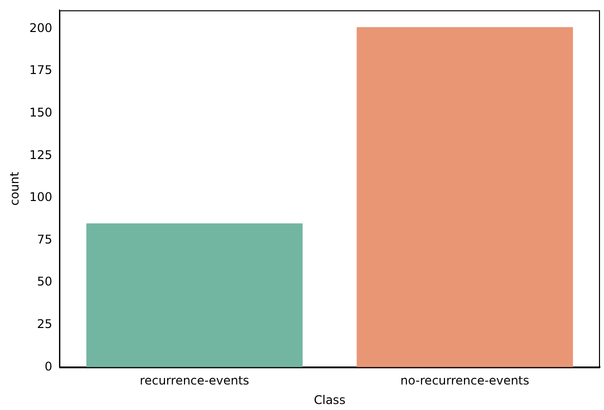 The width and height of the screenshot is (604, 410). What do you see at coordinates (195, 381) in the screenshot?
I see `x-tick-label: recurrence-events` at bounding box center [195, 381].